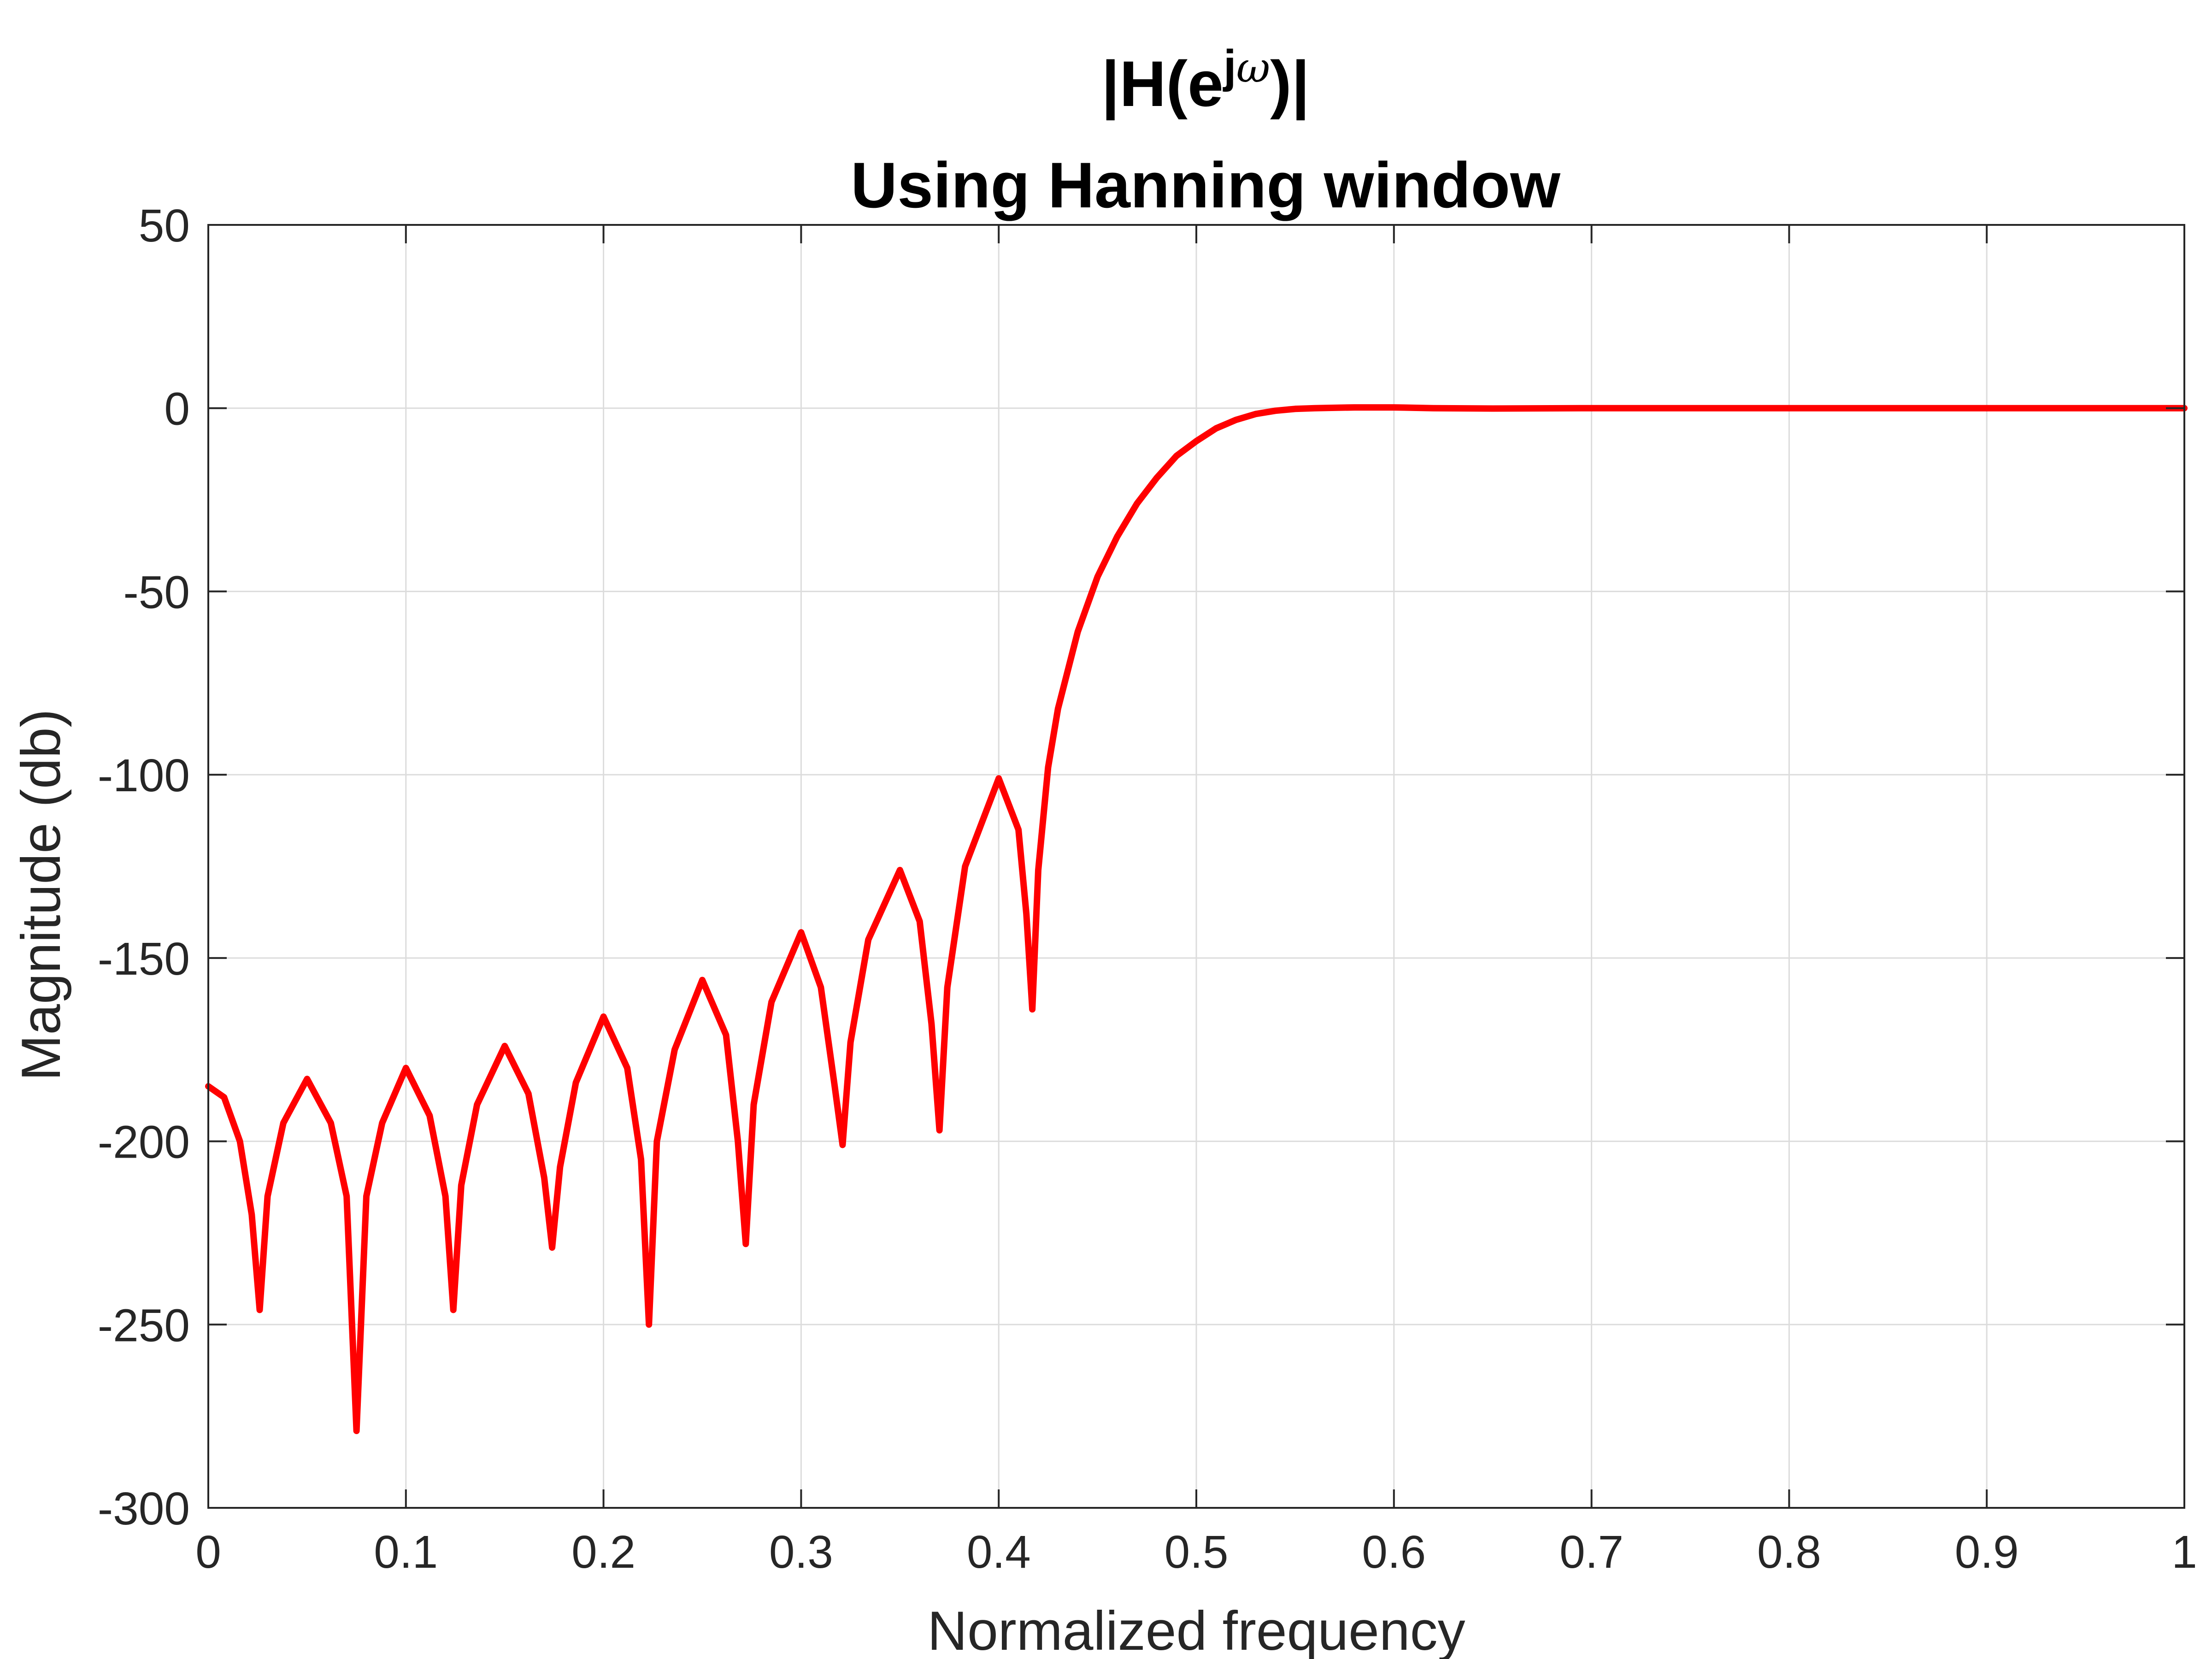 The image size is (2212, 1659). What do you see at coordinates (406, 1552) in the screenshot?
I see `x-tick-label: 0.1` at bounding box center [406, 1552].